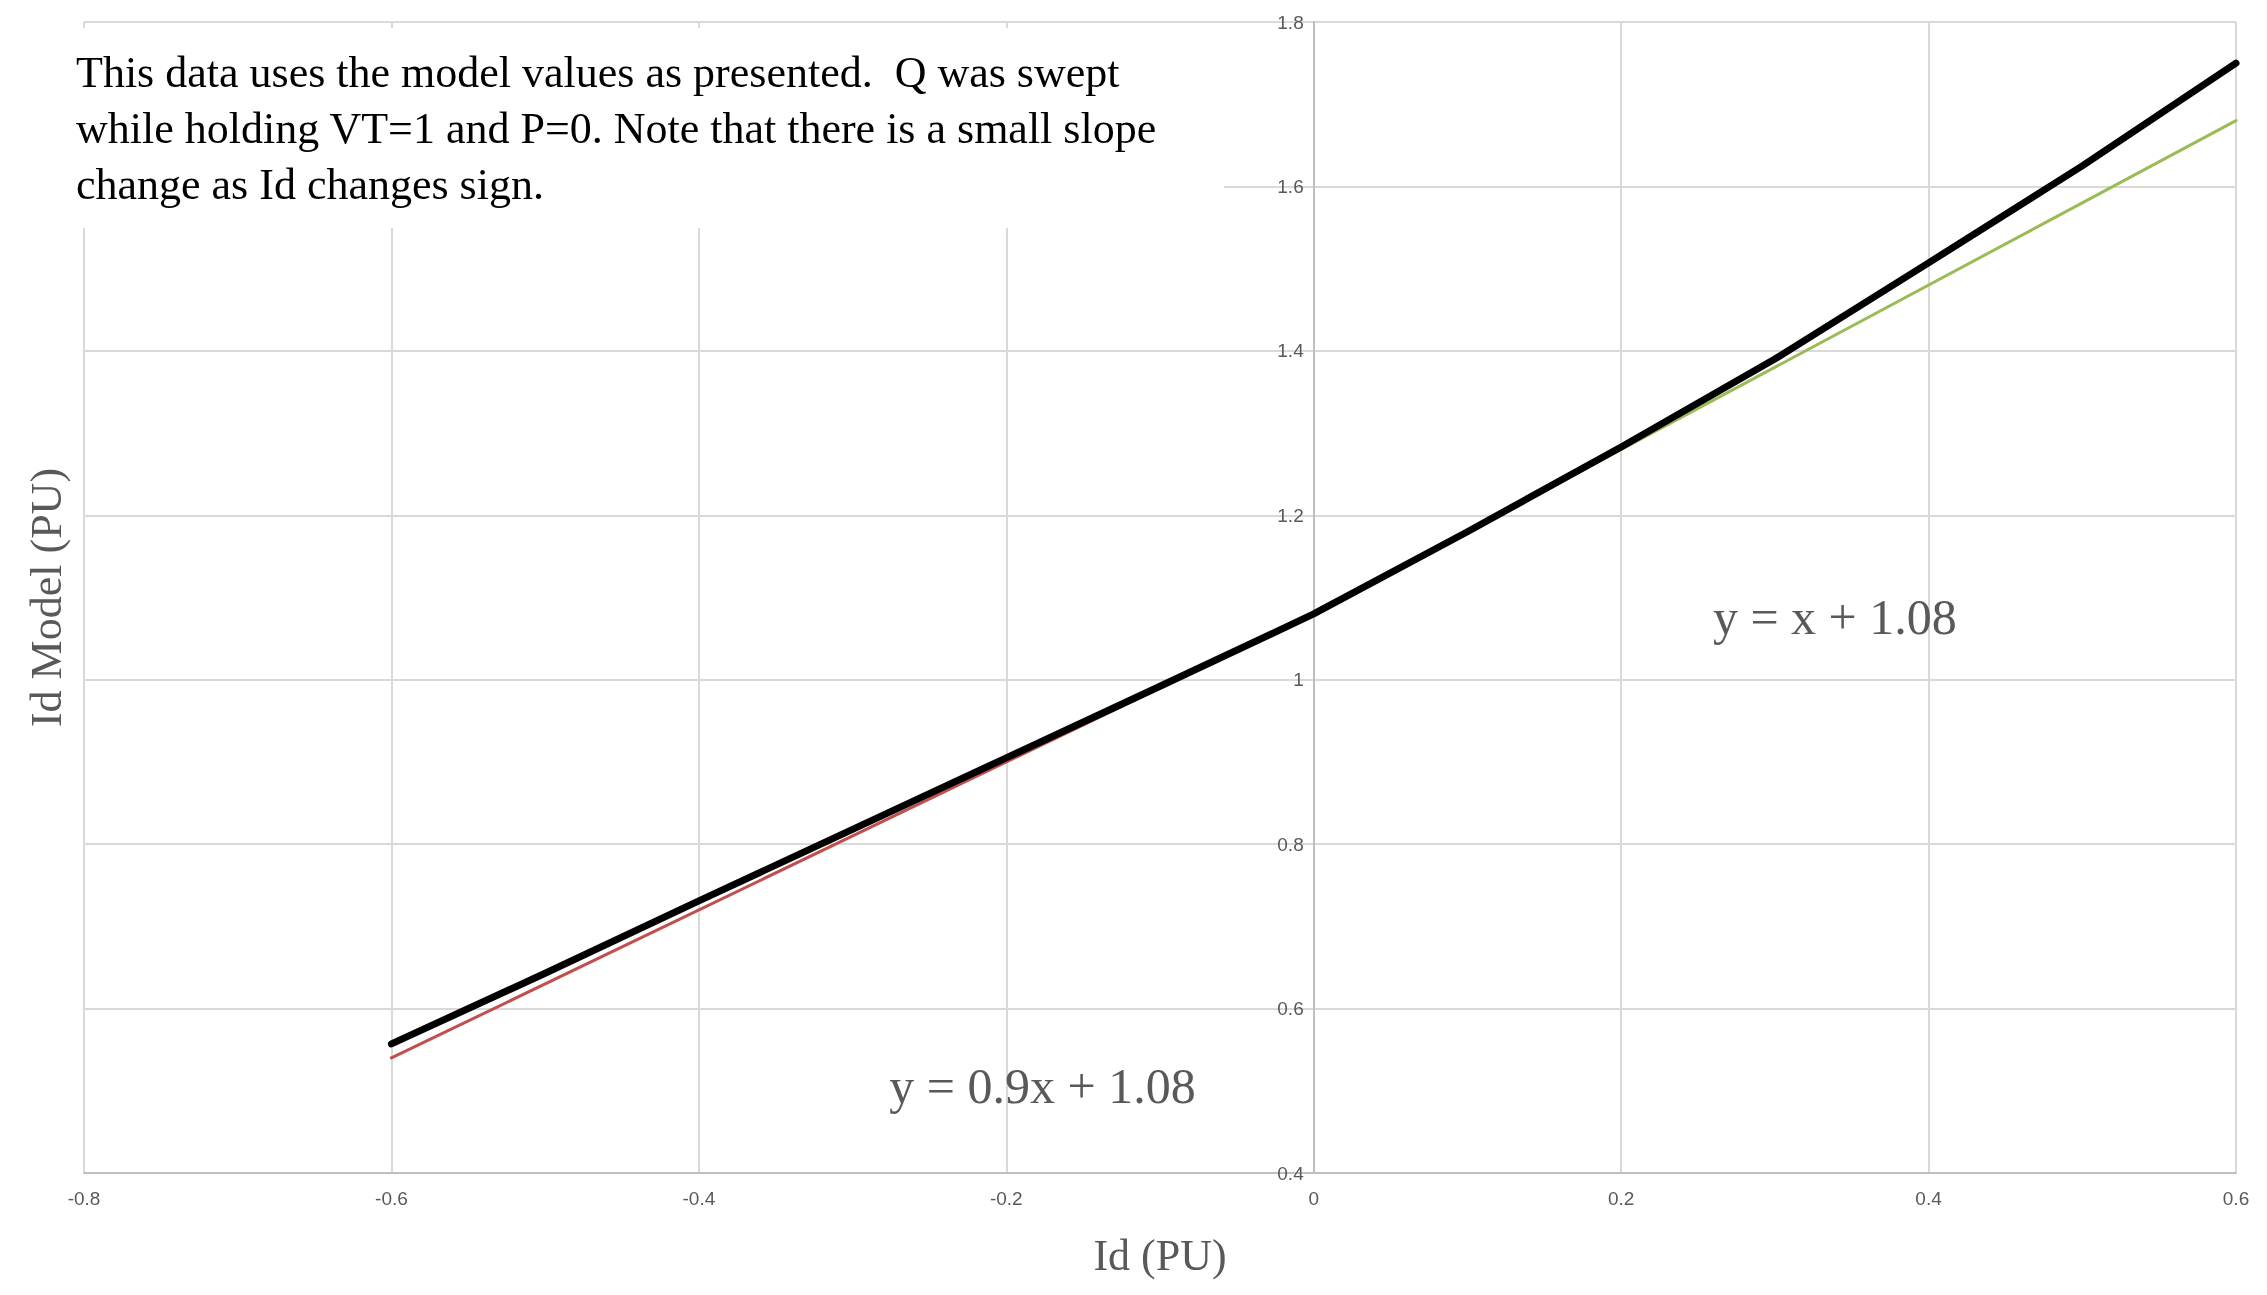  What do you see at coordinates (46, 597) in the screenshot?
I see `y-axis-title: Id Model (PU)` at bounding box center [46, 597].